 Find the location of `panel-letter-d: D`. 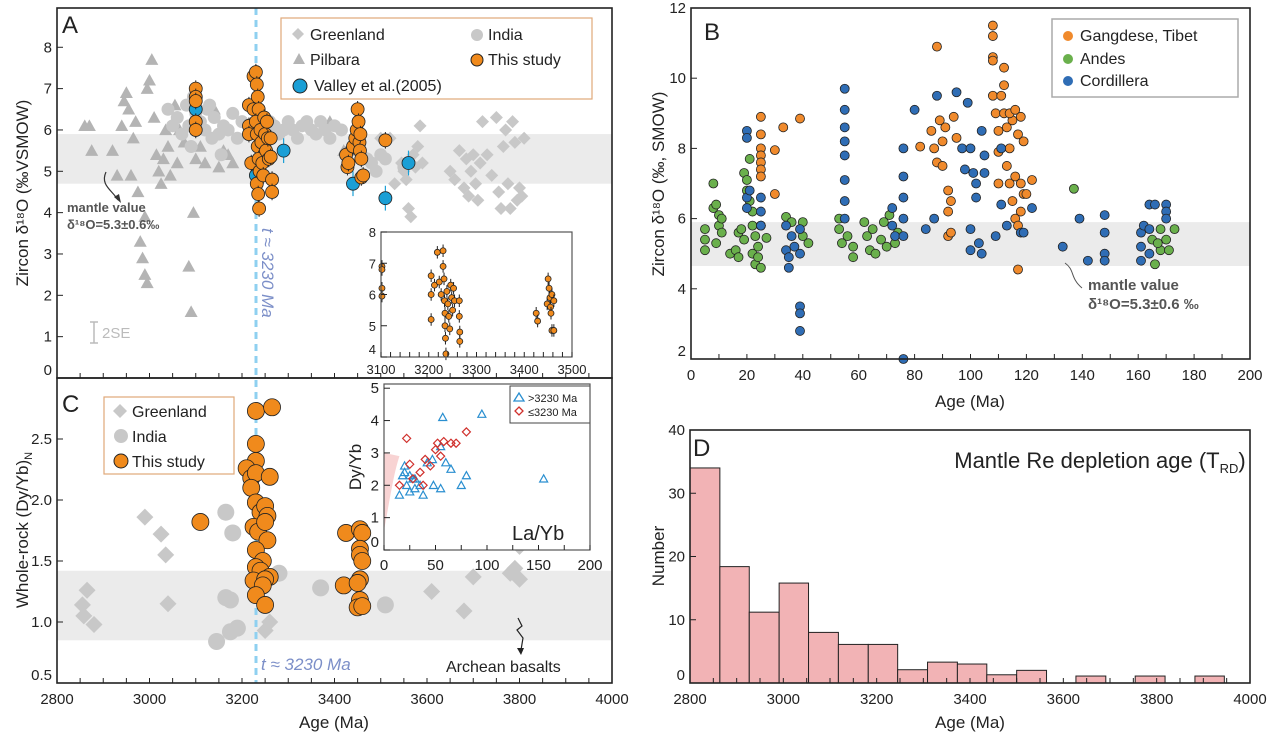

panel-letter-d: D is located at coordinates (701, 448).